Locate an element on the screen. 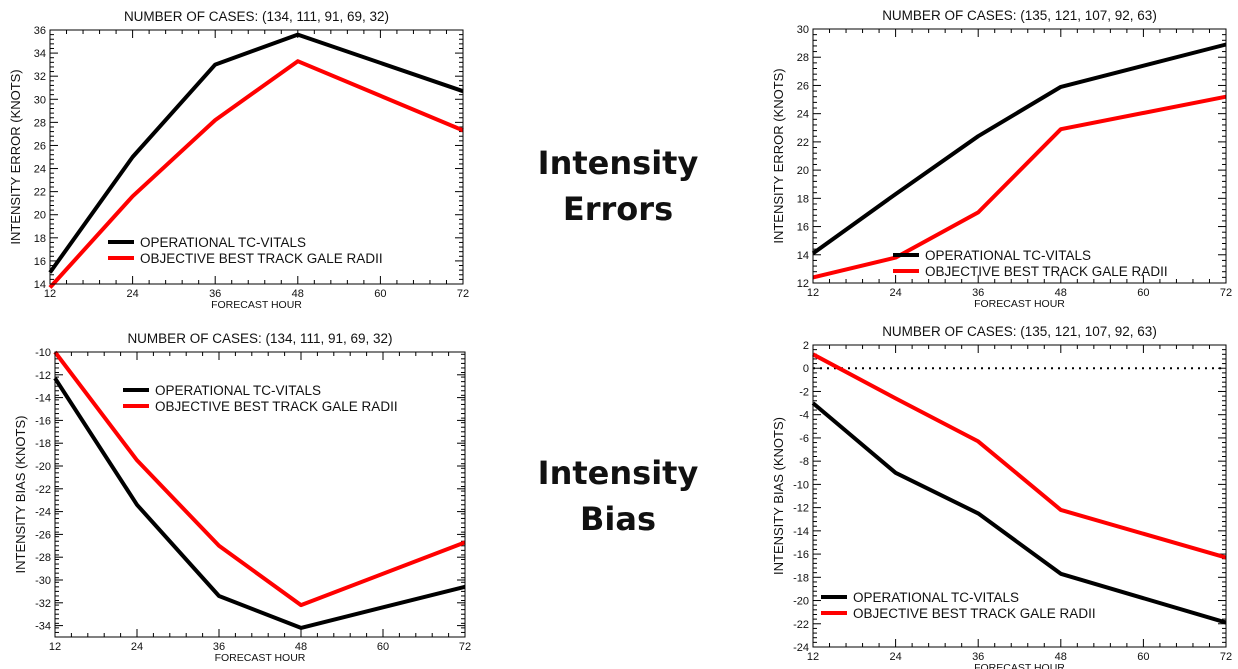 The image size is (1238, 669). y-tick-label: 12 is located at coordinates (803, 284).